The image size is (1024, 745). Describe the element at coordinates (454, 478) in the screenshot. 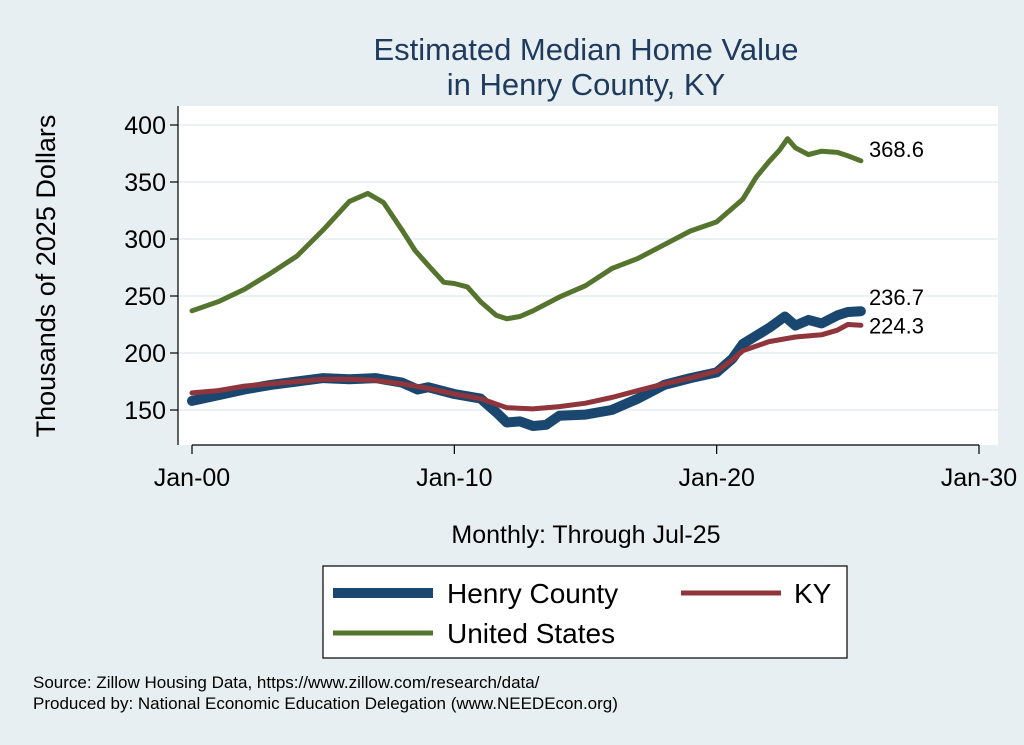

I see `x-tick-label: Jan-10` at that location.